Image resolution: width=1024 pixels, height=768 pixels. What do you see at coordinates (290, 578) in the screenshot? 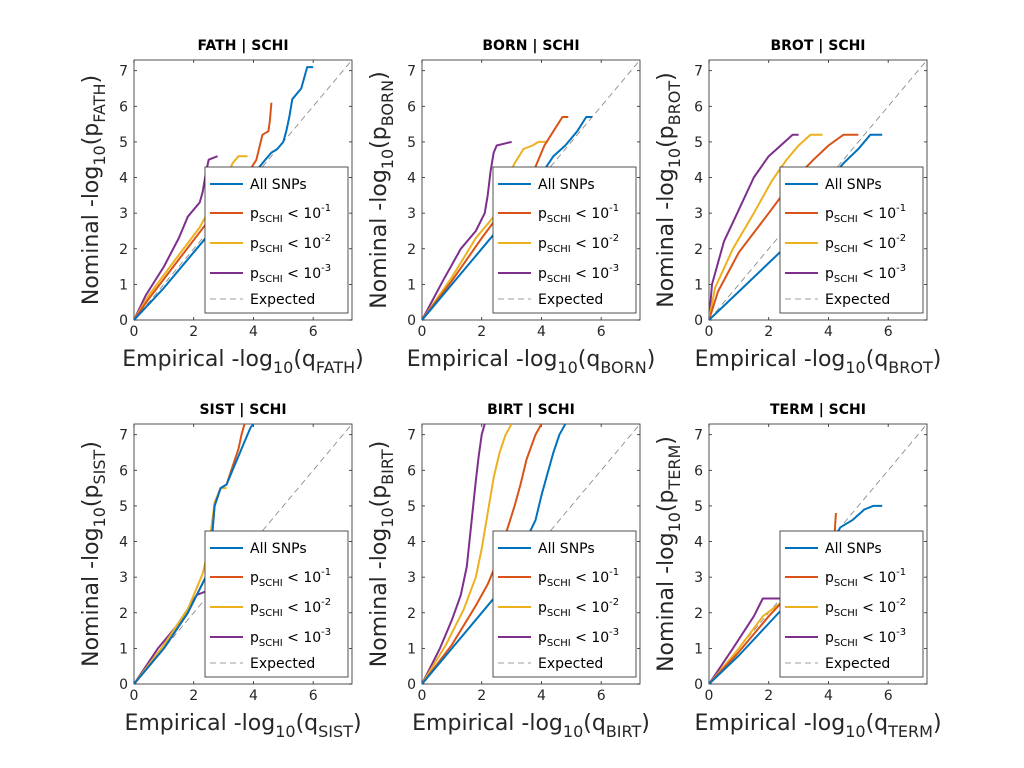
I see `legend-label-lt1: pSCHI < 10-1` at bounding box center [290, 578].